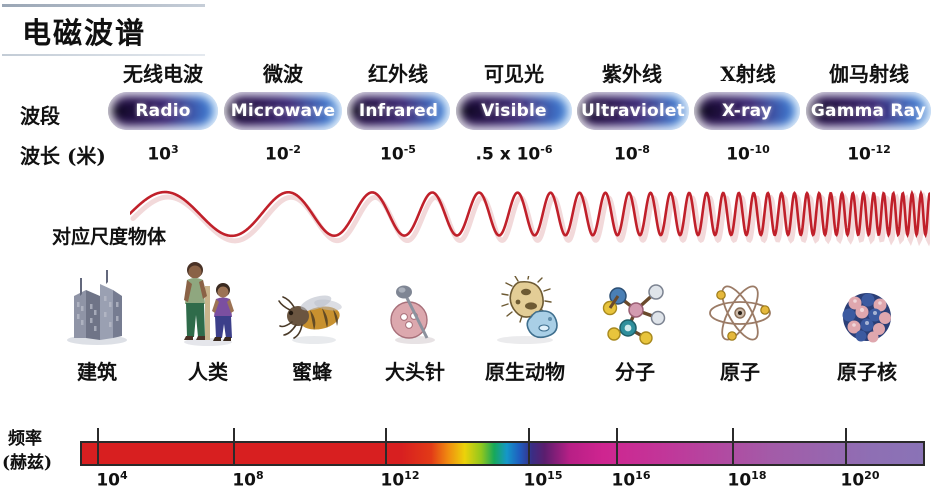 Image resolution: width=946 pixels, height=496 pixels. Describe the element at coordinates (398, 74) in the screenshot. I see `band-header-infrared: 红外线` at that location.